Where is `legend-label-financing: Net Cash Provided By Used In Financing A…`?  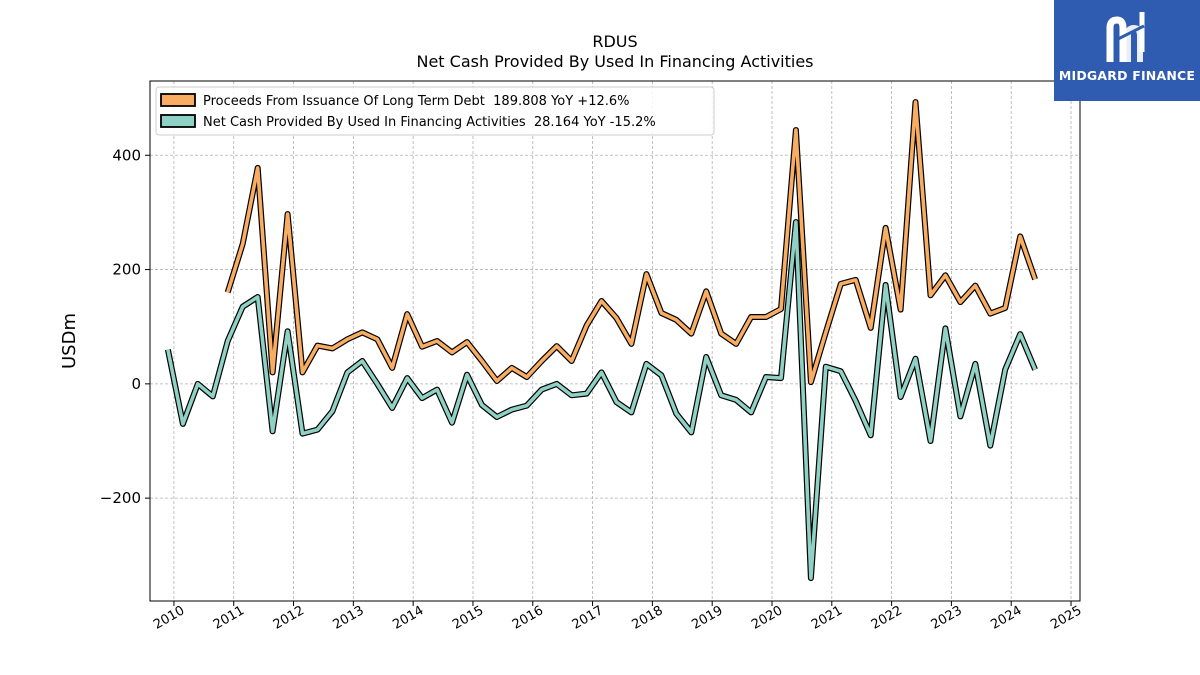 legend-label-financing: Net Cash Provided By Used In Financing A… is located at coordinates (429, 122).